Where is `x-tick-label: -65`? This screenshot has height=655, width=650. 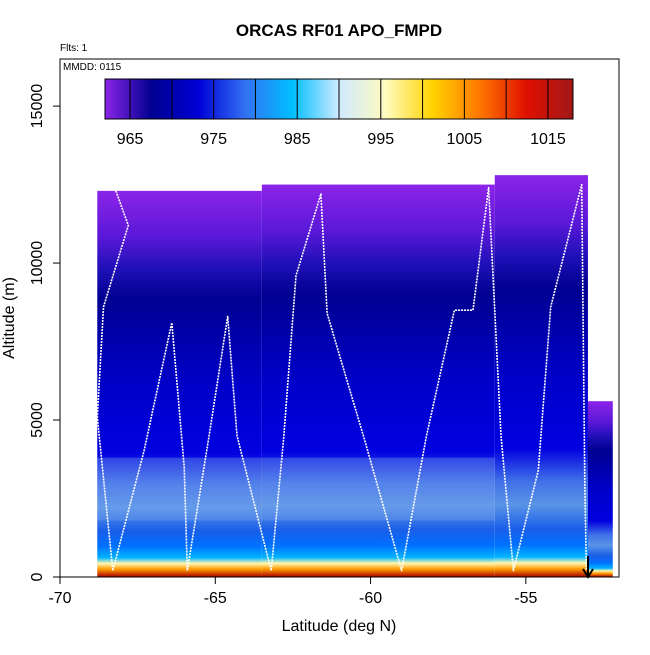
x-tick-label: -65 is located at coordinates (215, 598).